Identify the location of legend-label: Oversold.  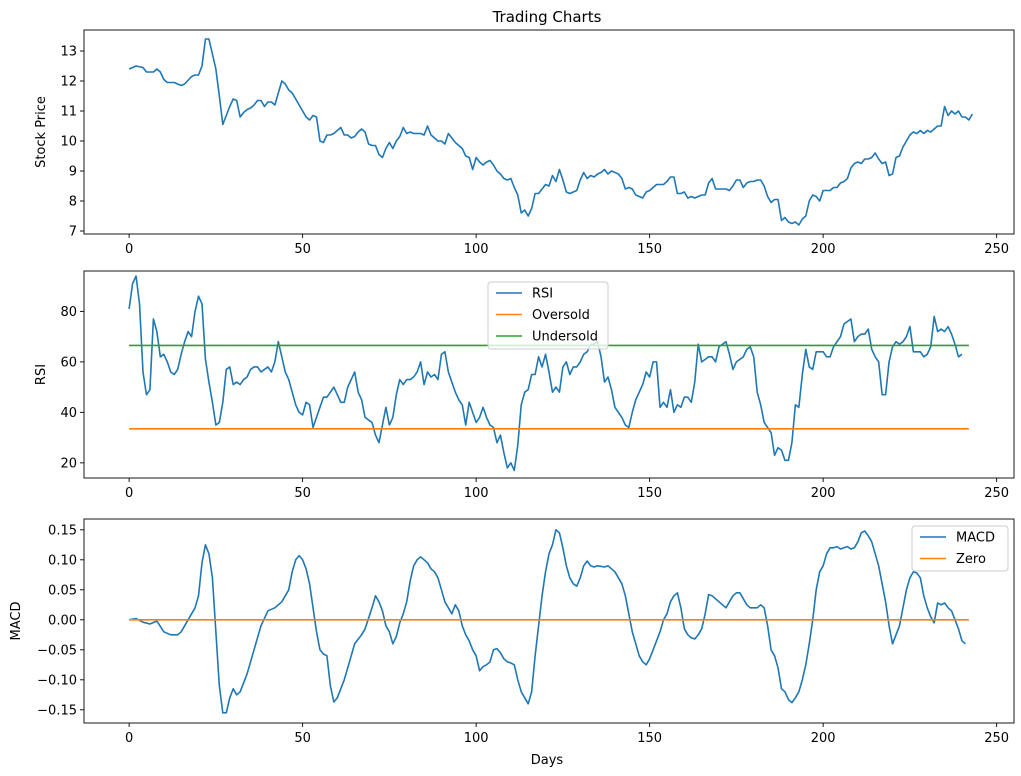
(561, 315).